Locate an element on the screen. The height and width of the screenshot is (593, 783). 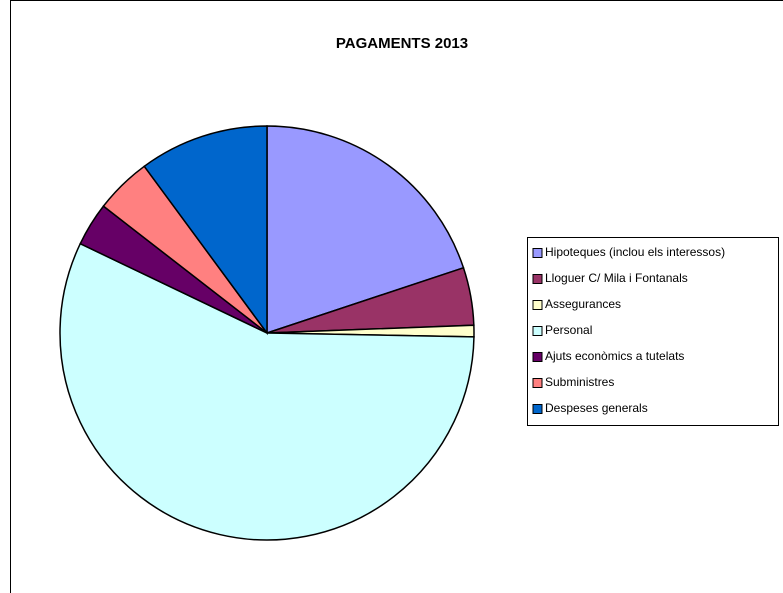
legend-label: Ajuts econòmics a tutelats is located at coordinates (614, 356).